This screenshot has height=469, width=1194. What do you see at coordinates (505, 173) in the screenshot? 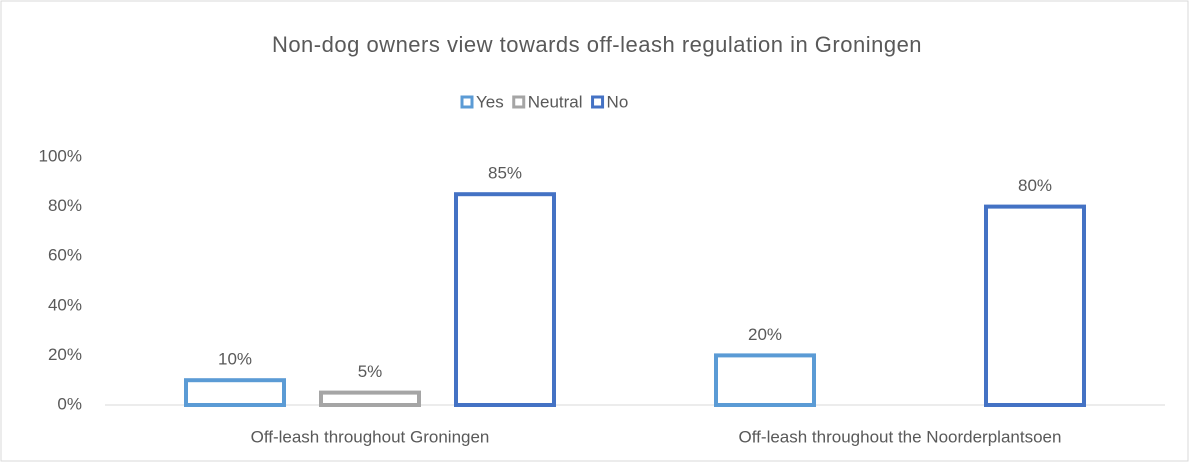
I see `data-label: 85%` at bounding box center [505, 173].